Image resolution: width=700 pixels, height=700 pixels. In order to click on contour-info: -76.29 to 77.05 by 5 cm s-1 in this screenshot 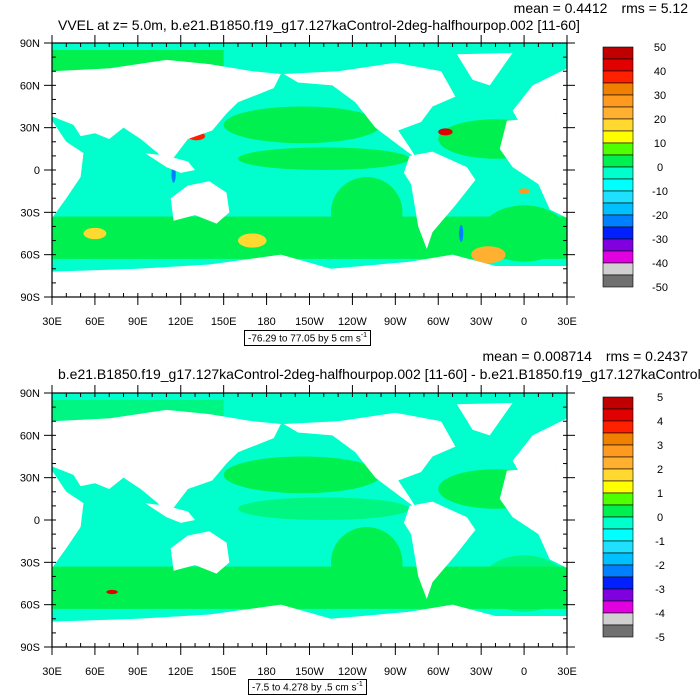, I will do `click(308, 338)`.